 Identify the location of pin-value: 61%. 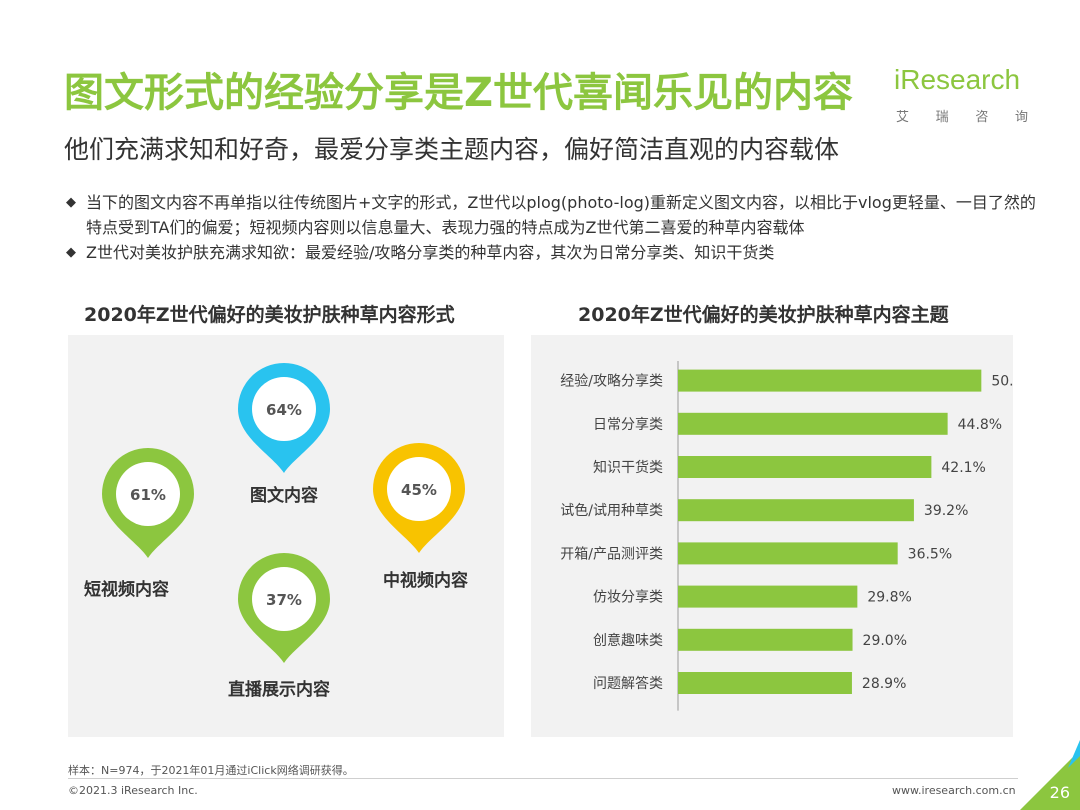
(148, 495).